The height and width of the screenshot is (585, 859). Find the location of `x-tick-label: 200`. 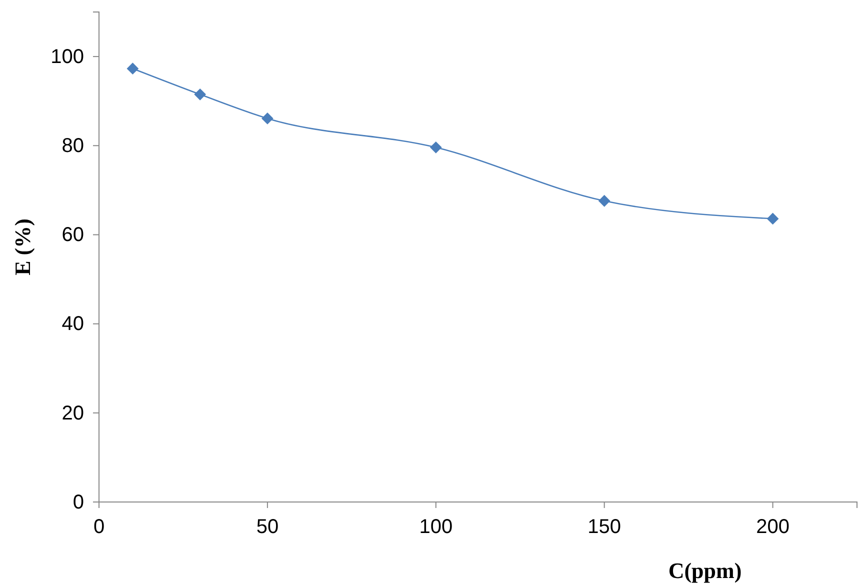

x-tick-label: 200 is located at coordinates (773, 527).